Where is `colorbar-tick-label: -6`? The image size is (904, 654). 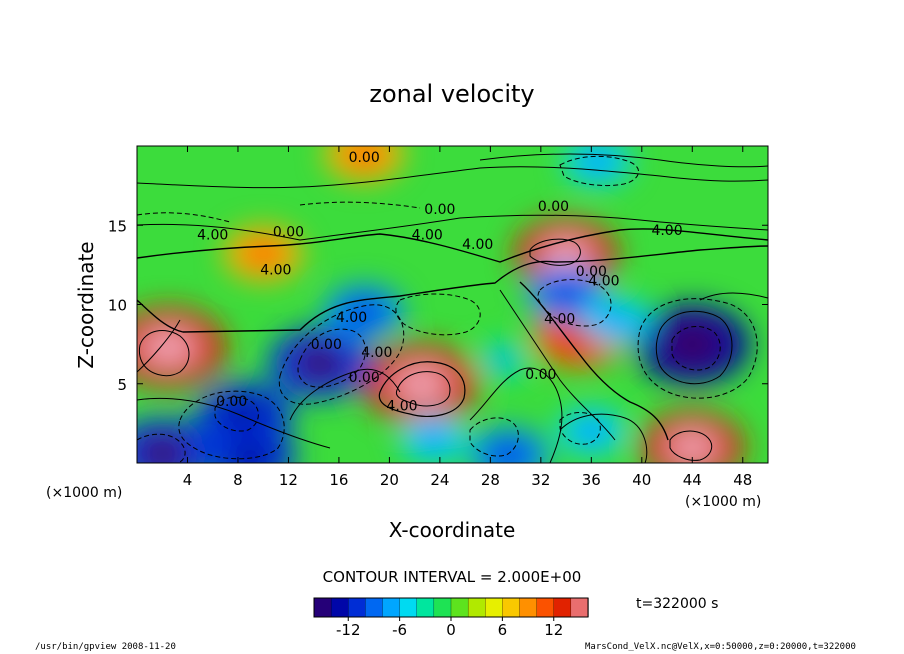
colorbar-tick-label: -6 is located at coordinates (399, 630).